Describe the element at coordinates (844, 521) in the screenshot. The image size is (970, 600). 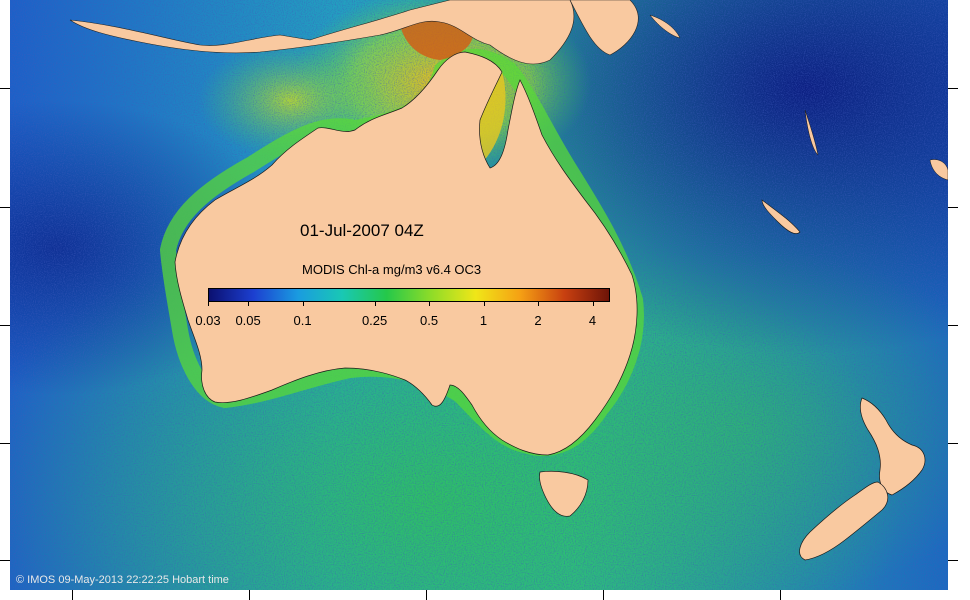
I see `new-zealand-south-island` at that location.